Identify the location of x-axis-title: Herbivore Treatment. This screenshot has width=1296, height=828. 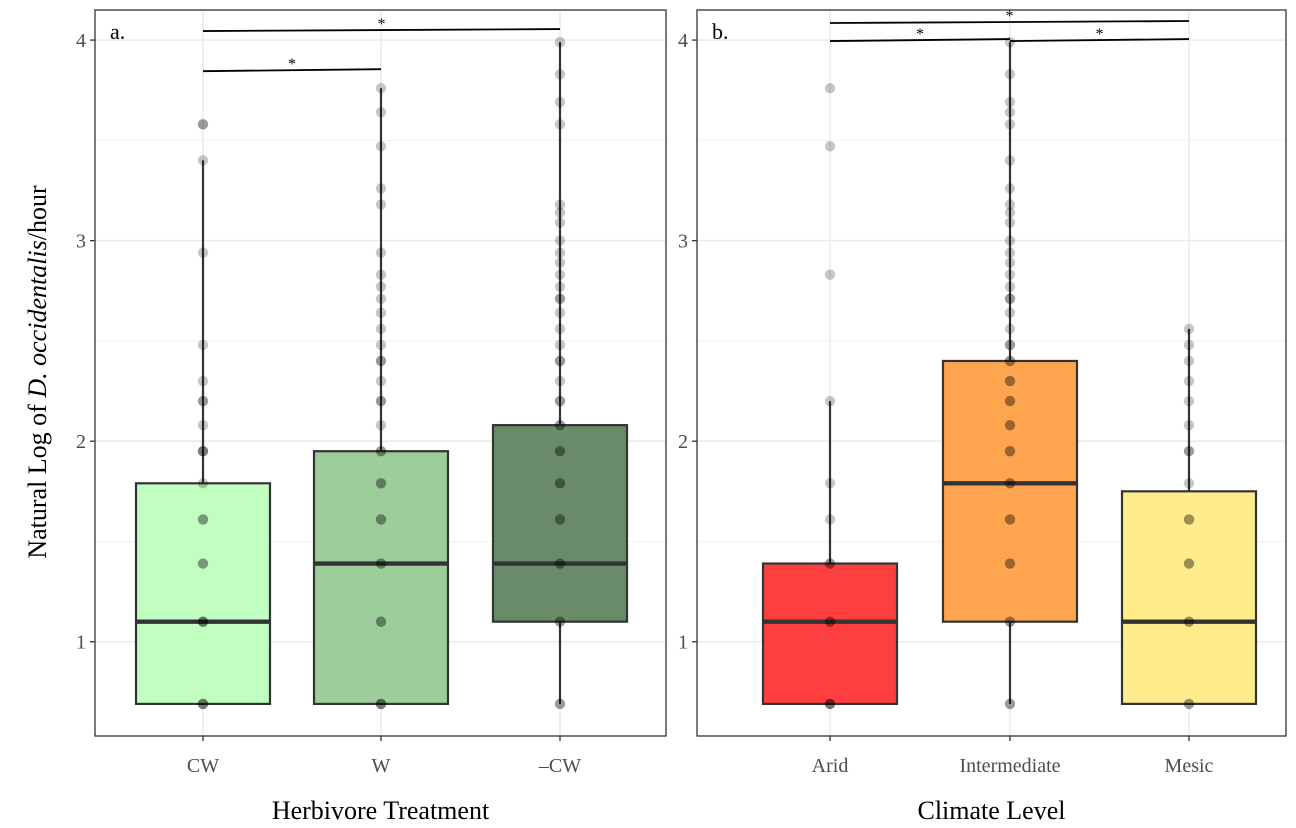
(381, 810).